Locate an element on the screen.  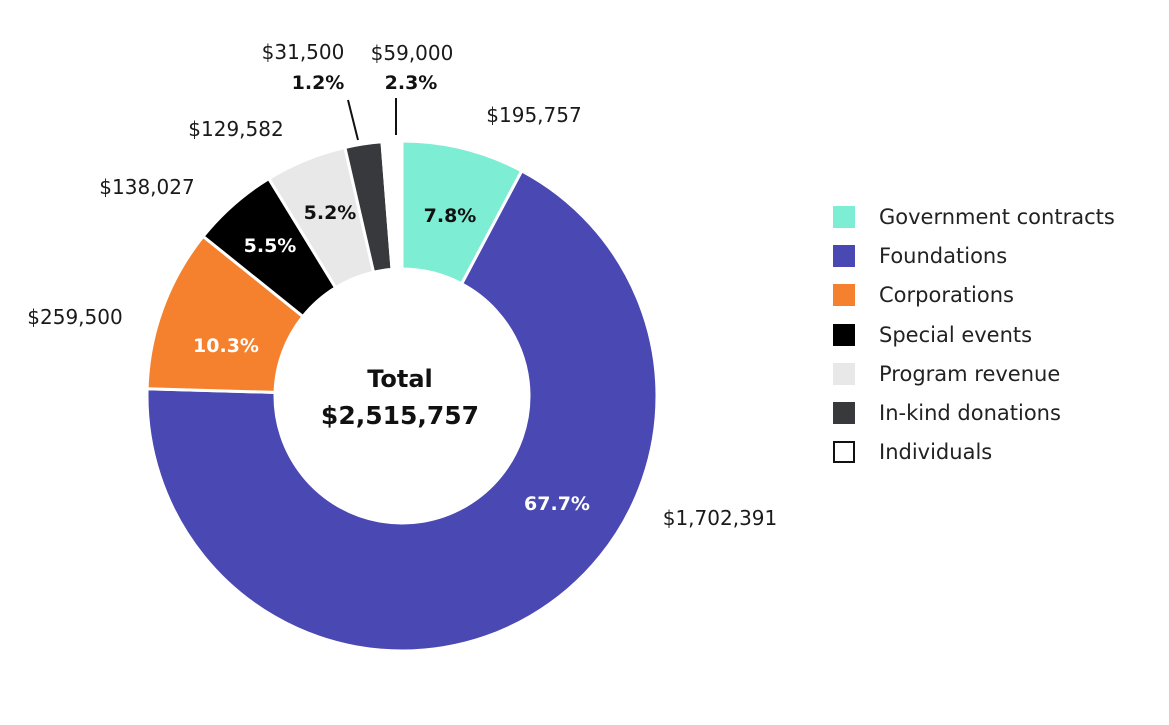
legend-item-government-contracts: Government contracts is located at coordinates (974, 216).